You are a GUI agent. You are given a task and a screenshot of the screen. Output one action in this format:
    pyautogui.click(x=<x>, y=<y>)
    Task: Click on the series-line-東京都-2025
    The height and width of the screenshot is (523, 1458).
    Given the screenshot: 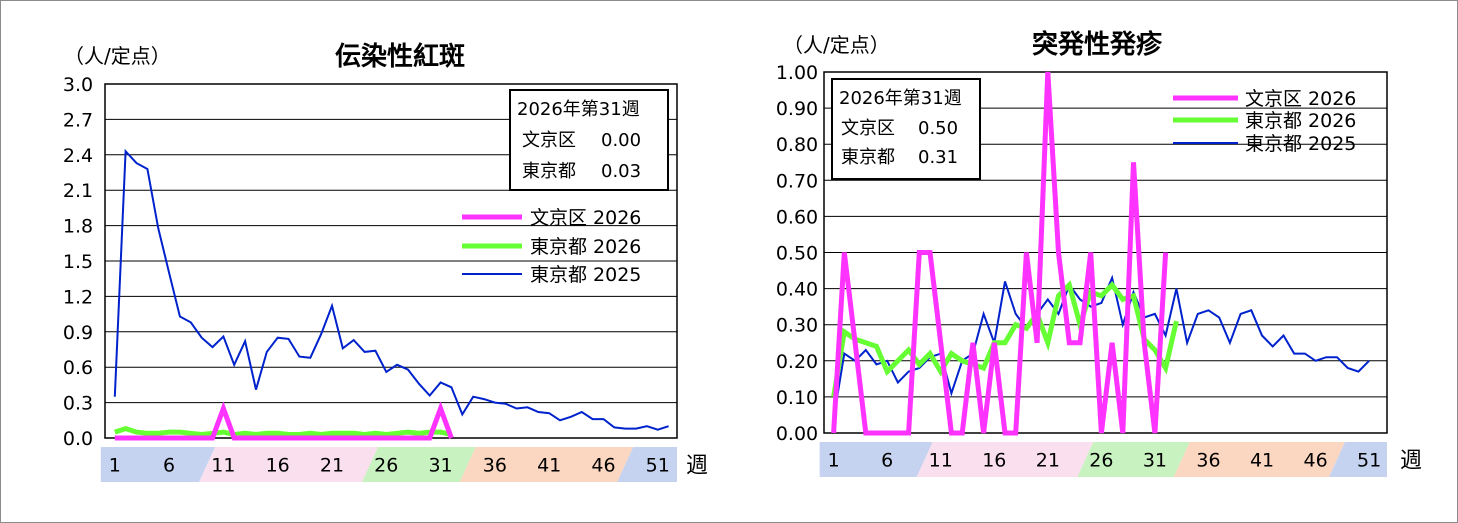 What is the action you would take?
    pyautogui.click(x=1101, y=346)
    